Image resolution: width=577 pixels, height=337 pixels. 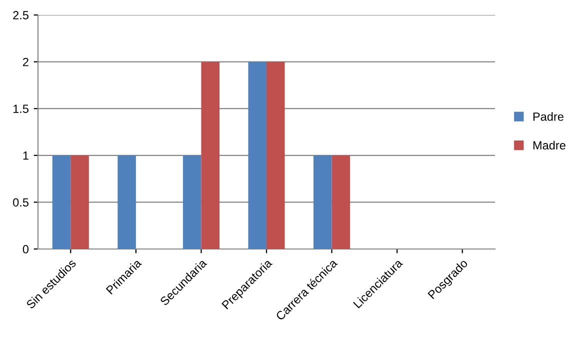 What do you see at coordinates (549, 145) in the screenshot?
I see `legend-label: Madre` at bounding box center [549, 145].